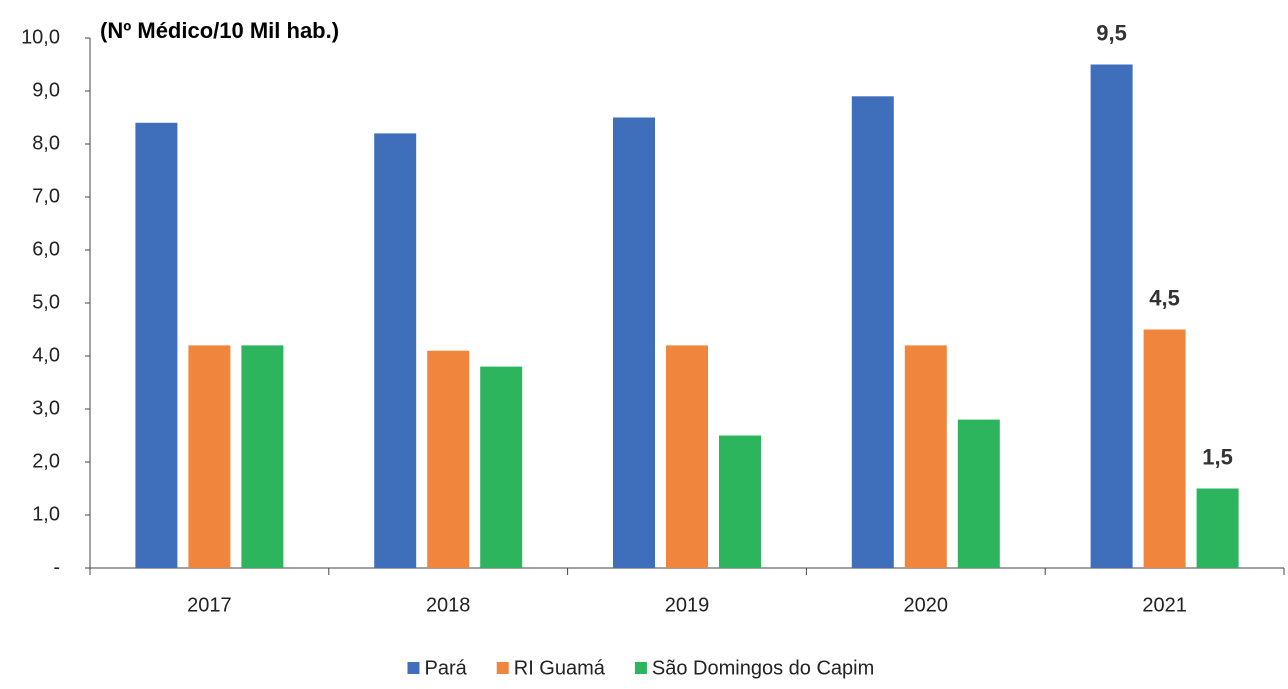 This screenshot has height=689, width=1288. What do you see at coordinates (1164, 297) in the screenshot?
I see `data-label: 4,5` at bounding box center [1164, 297].